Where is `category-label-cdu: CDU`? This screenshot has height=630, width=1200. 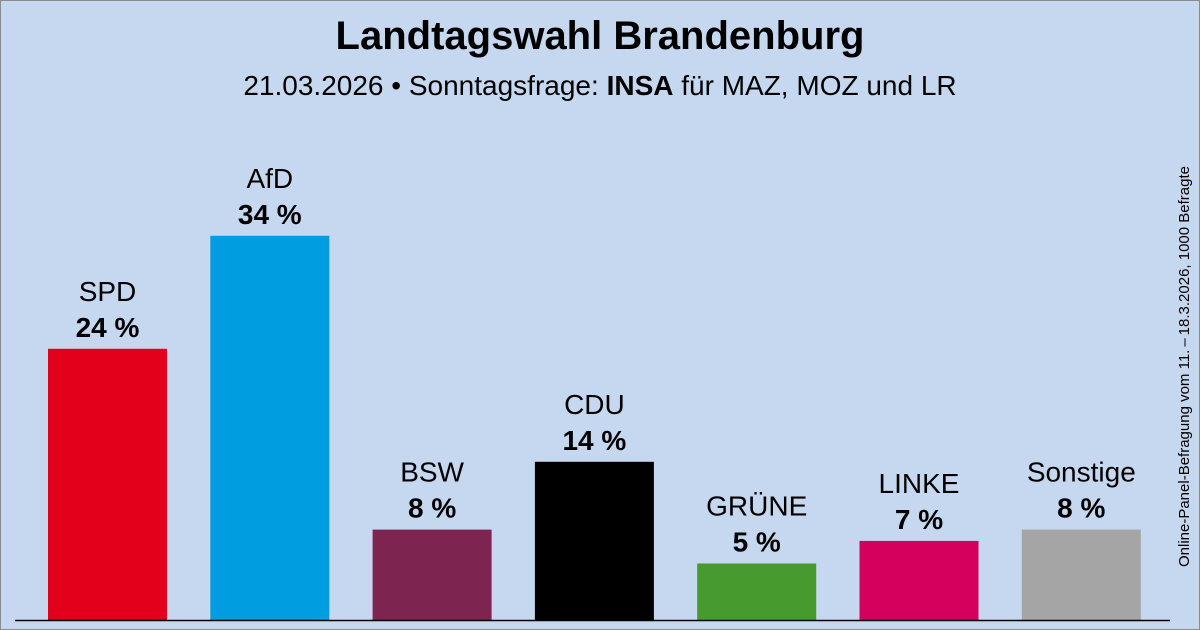 category-label-cdu: CDU is located at coordinates (594, 404).